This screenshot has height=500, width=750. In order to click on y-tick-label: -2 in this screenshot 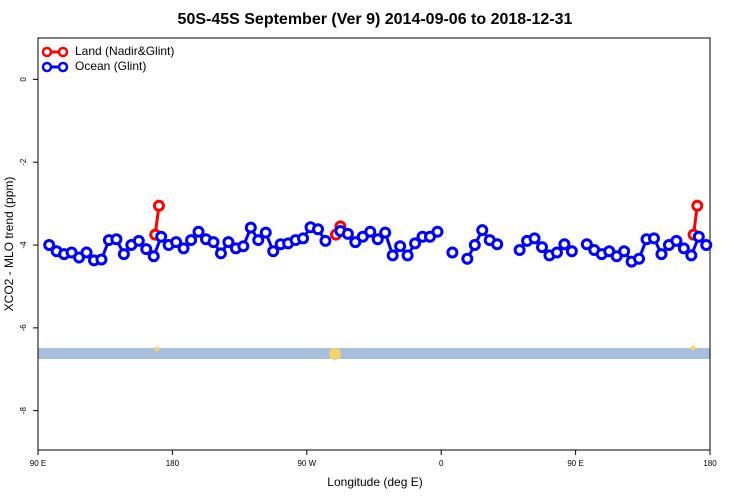, I will do `click(23, 162)`.